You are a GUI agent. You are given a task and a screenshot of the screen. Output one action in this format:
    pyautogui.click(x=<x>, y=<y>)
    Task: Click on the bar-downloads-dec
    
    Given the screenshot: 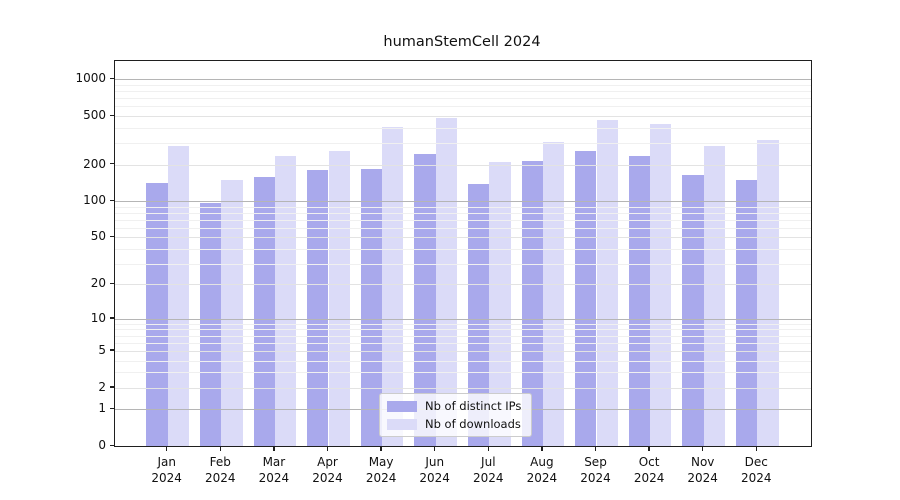 What is the action you would take?
    pyautogui.click(x=768, y=292)
    